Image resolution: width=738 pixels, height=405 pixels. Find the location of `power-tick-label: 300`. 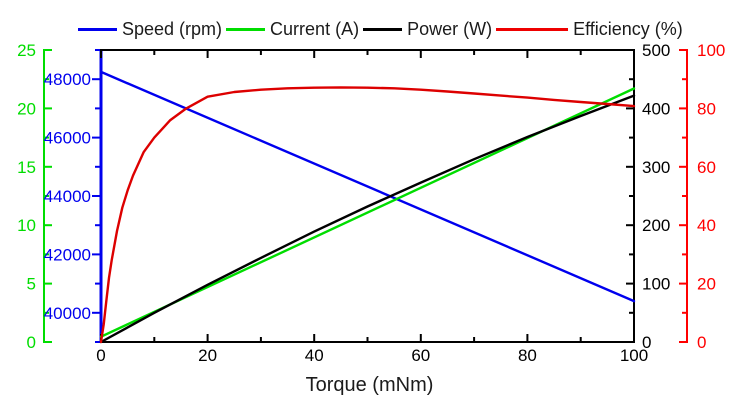

power-tick-label: 300 is located at coordinates (656, 167).